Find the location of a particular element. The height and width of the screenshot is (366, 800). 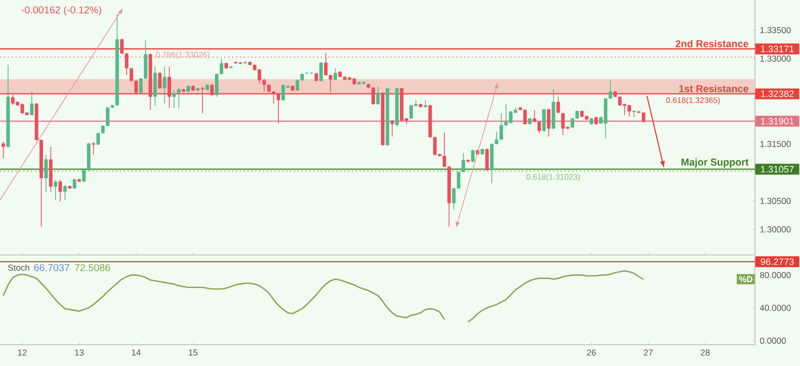

annotation: -0.00162 (-0.12%) is located at coordinates (62, 11).